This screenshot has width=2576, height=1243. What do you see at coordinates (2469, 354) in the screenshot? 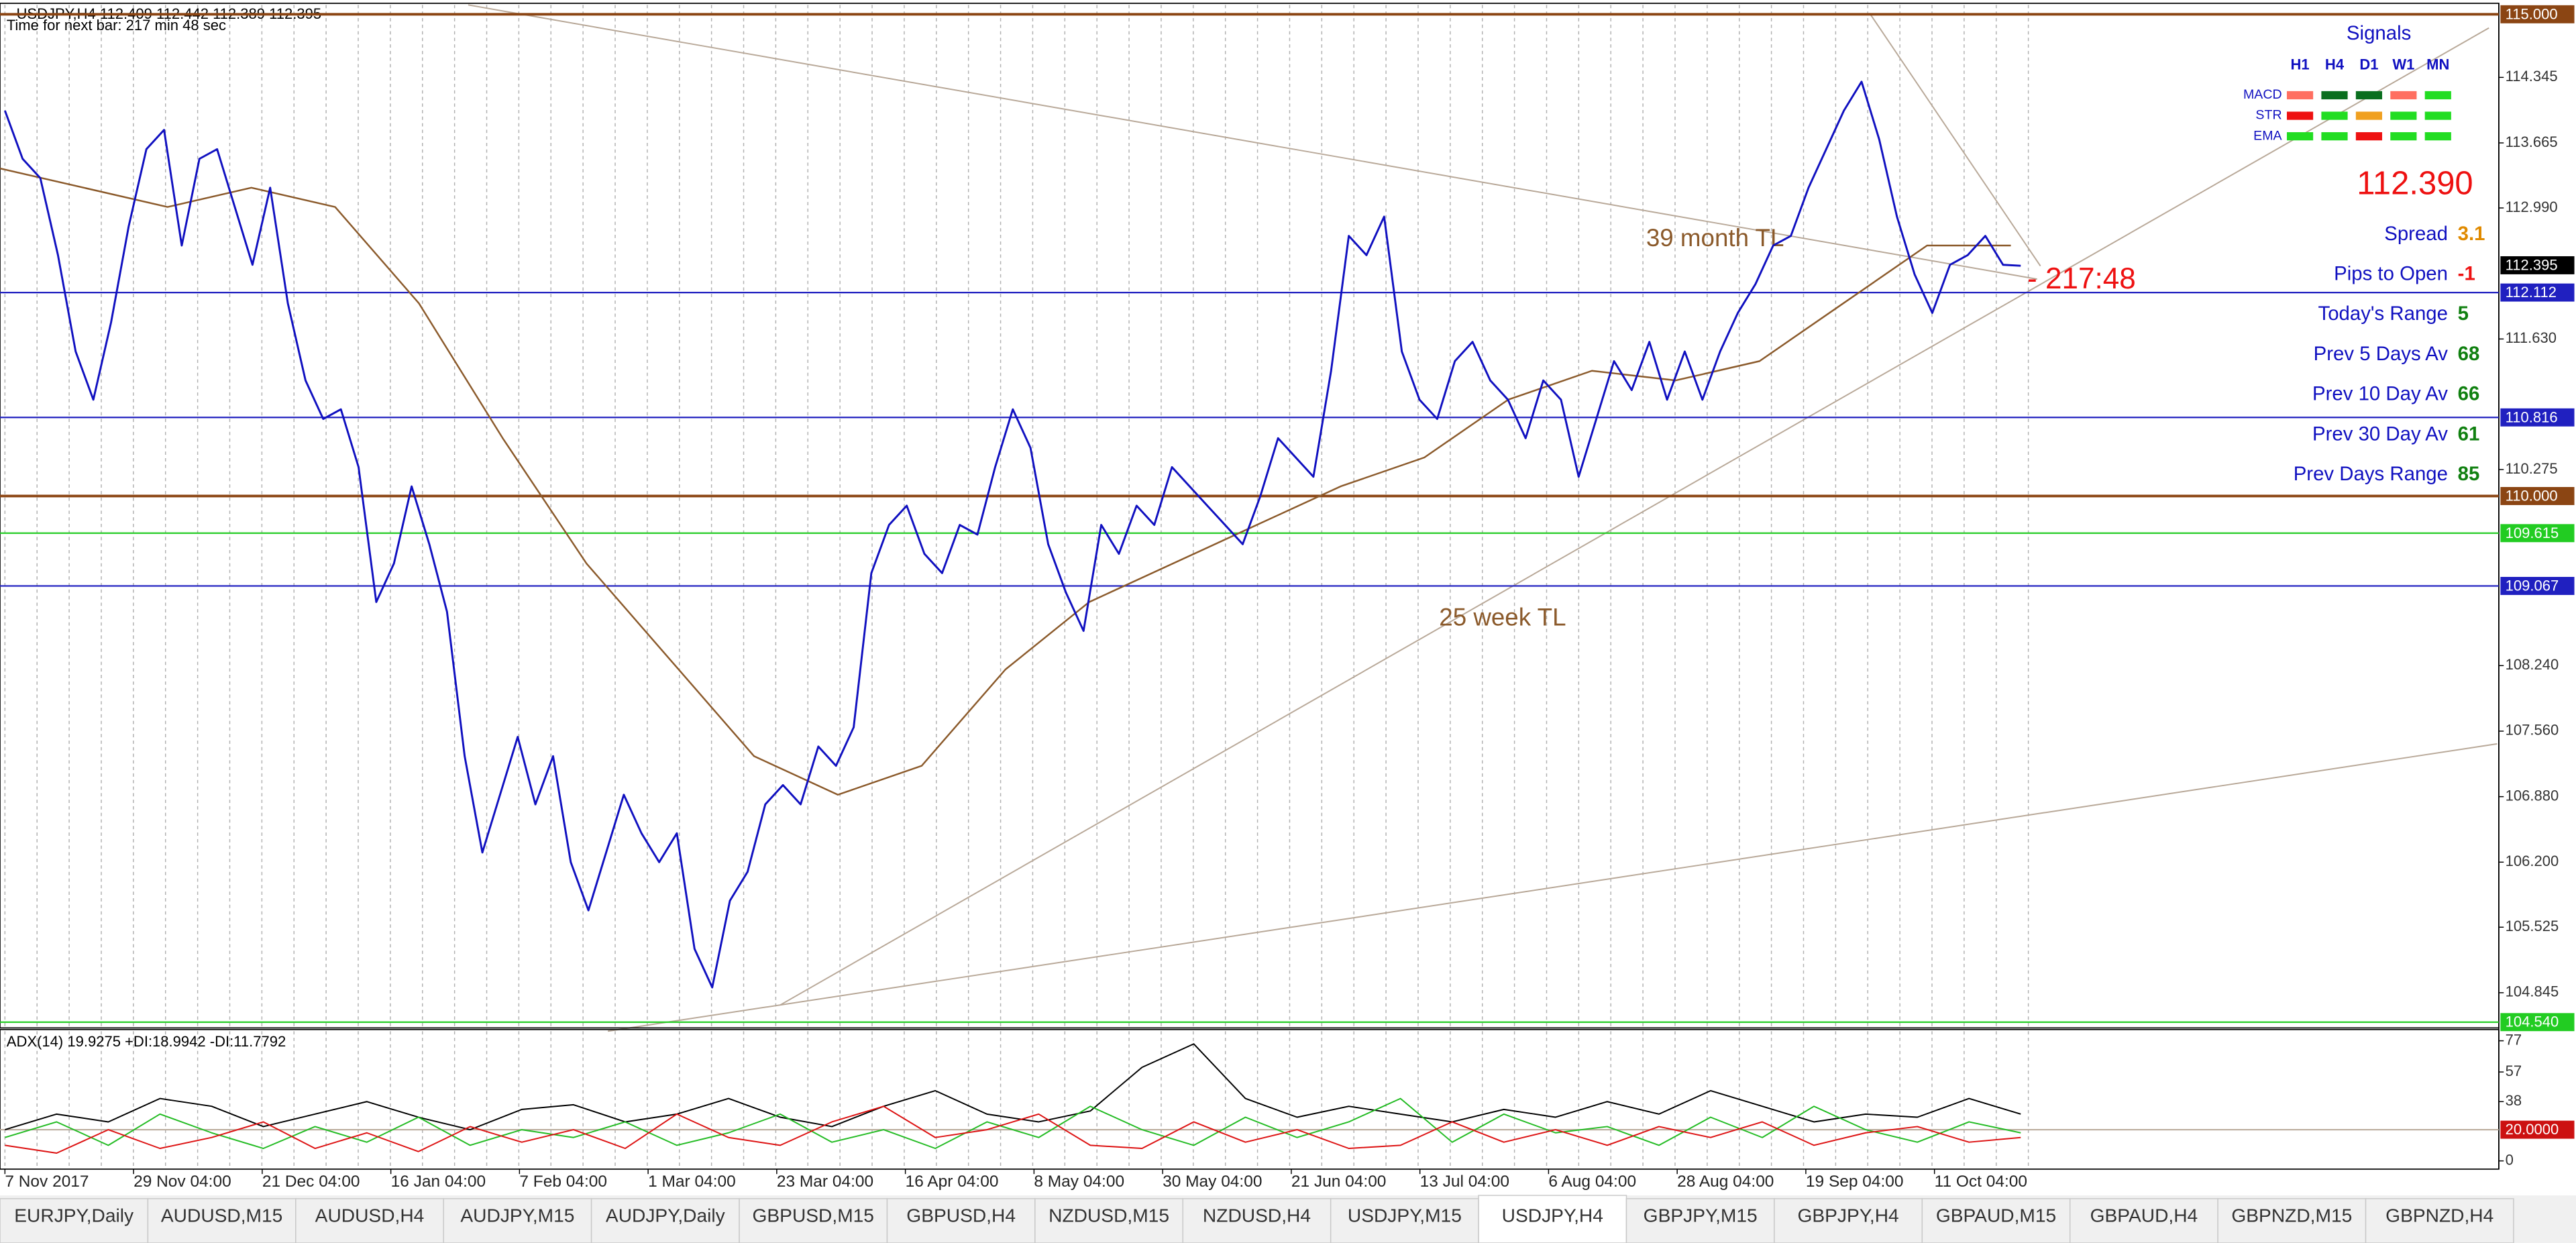
I see `info-value: 68` at bounding box center [2469, 354].